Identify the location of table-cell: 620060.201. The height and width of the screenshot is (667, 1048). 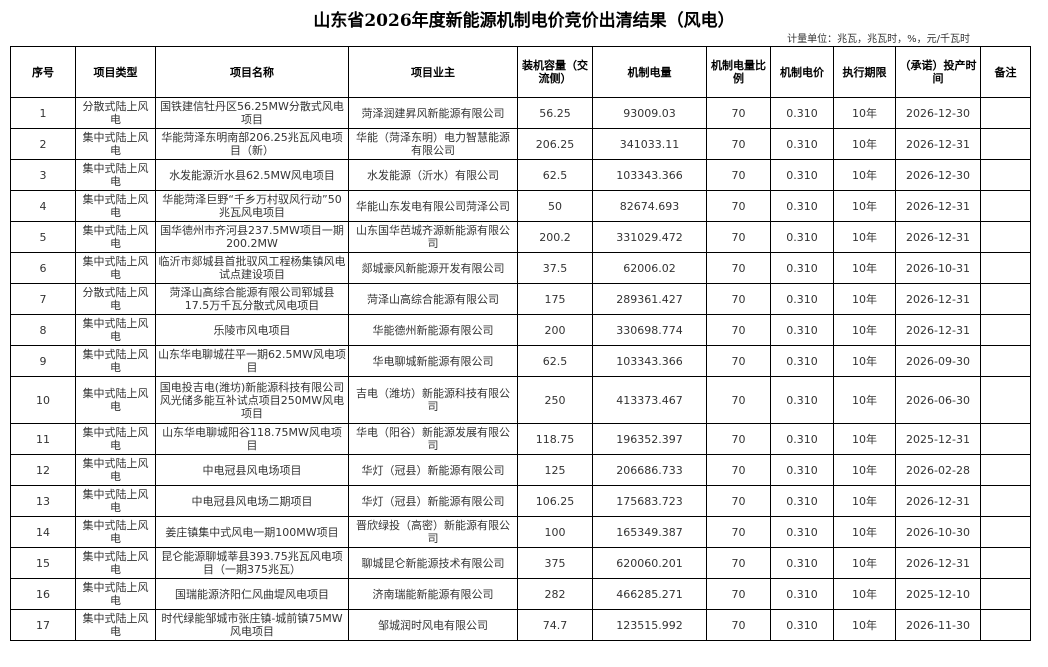
(649, 563).